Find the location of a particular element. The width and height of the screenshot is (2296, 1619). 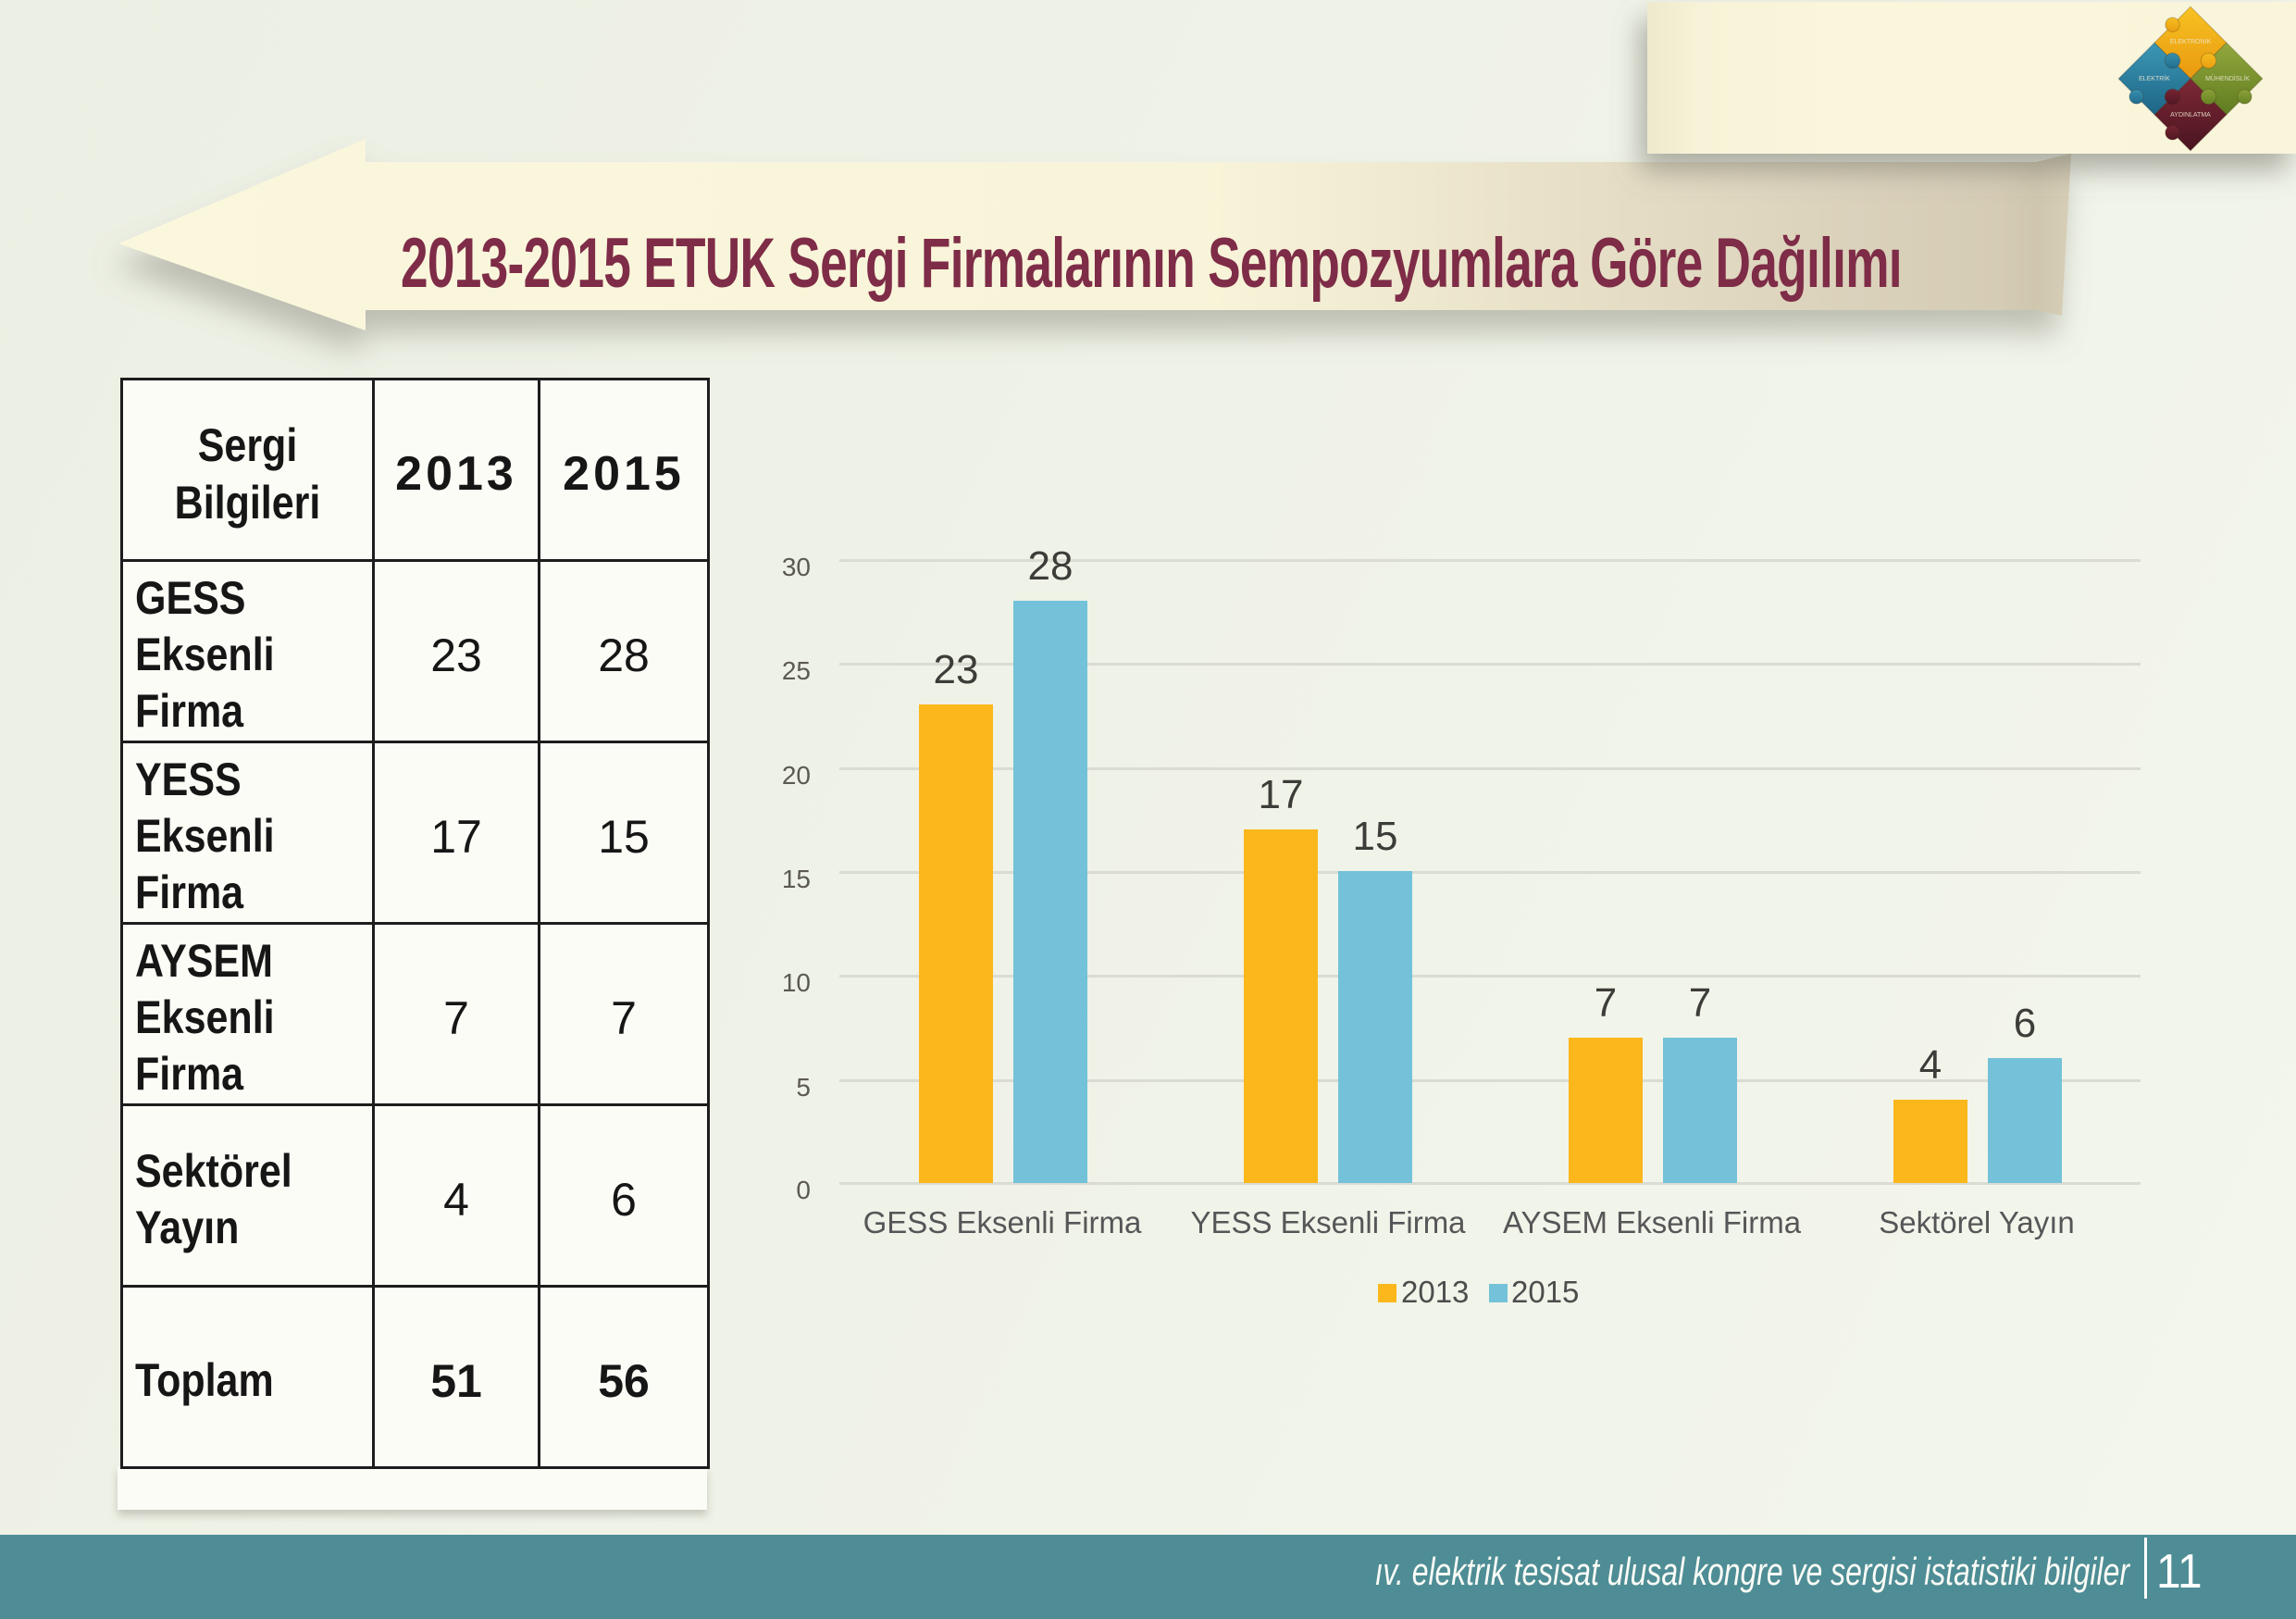

svg-text: AYDINLATMA is located at coordinates (2190, 115).